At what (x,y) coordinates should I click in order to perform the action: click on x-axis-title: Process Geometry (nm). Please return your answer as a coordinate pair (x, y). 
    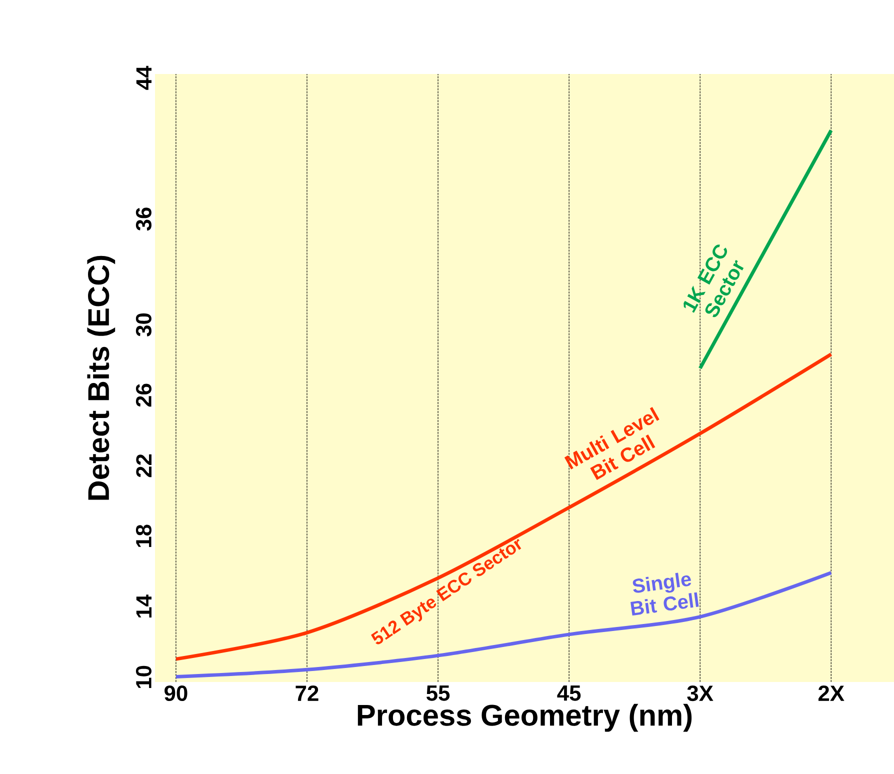
    Looking at the image, I should click on (525, 718).